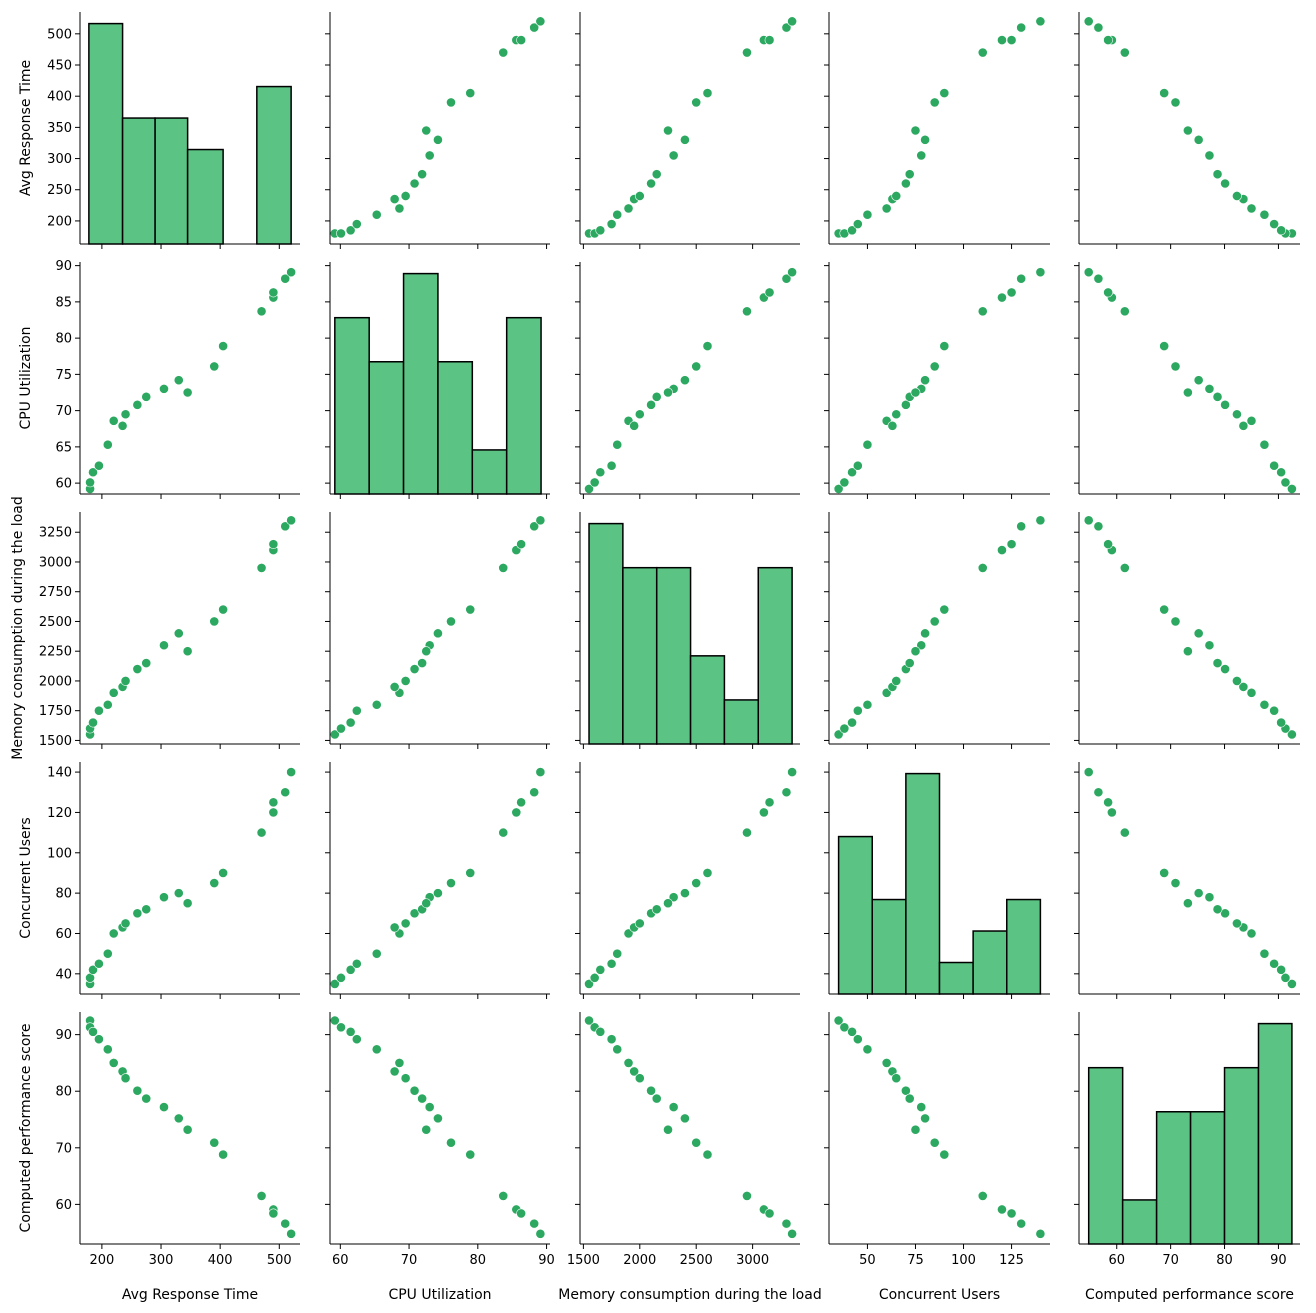 The height and width of the screenshot is (1313, 1316). Describe the element at coordinates (55, 681) in the screenshot. I see `y-tick-label: 2000` at that location.